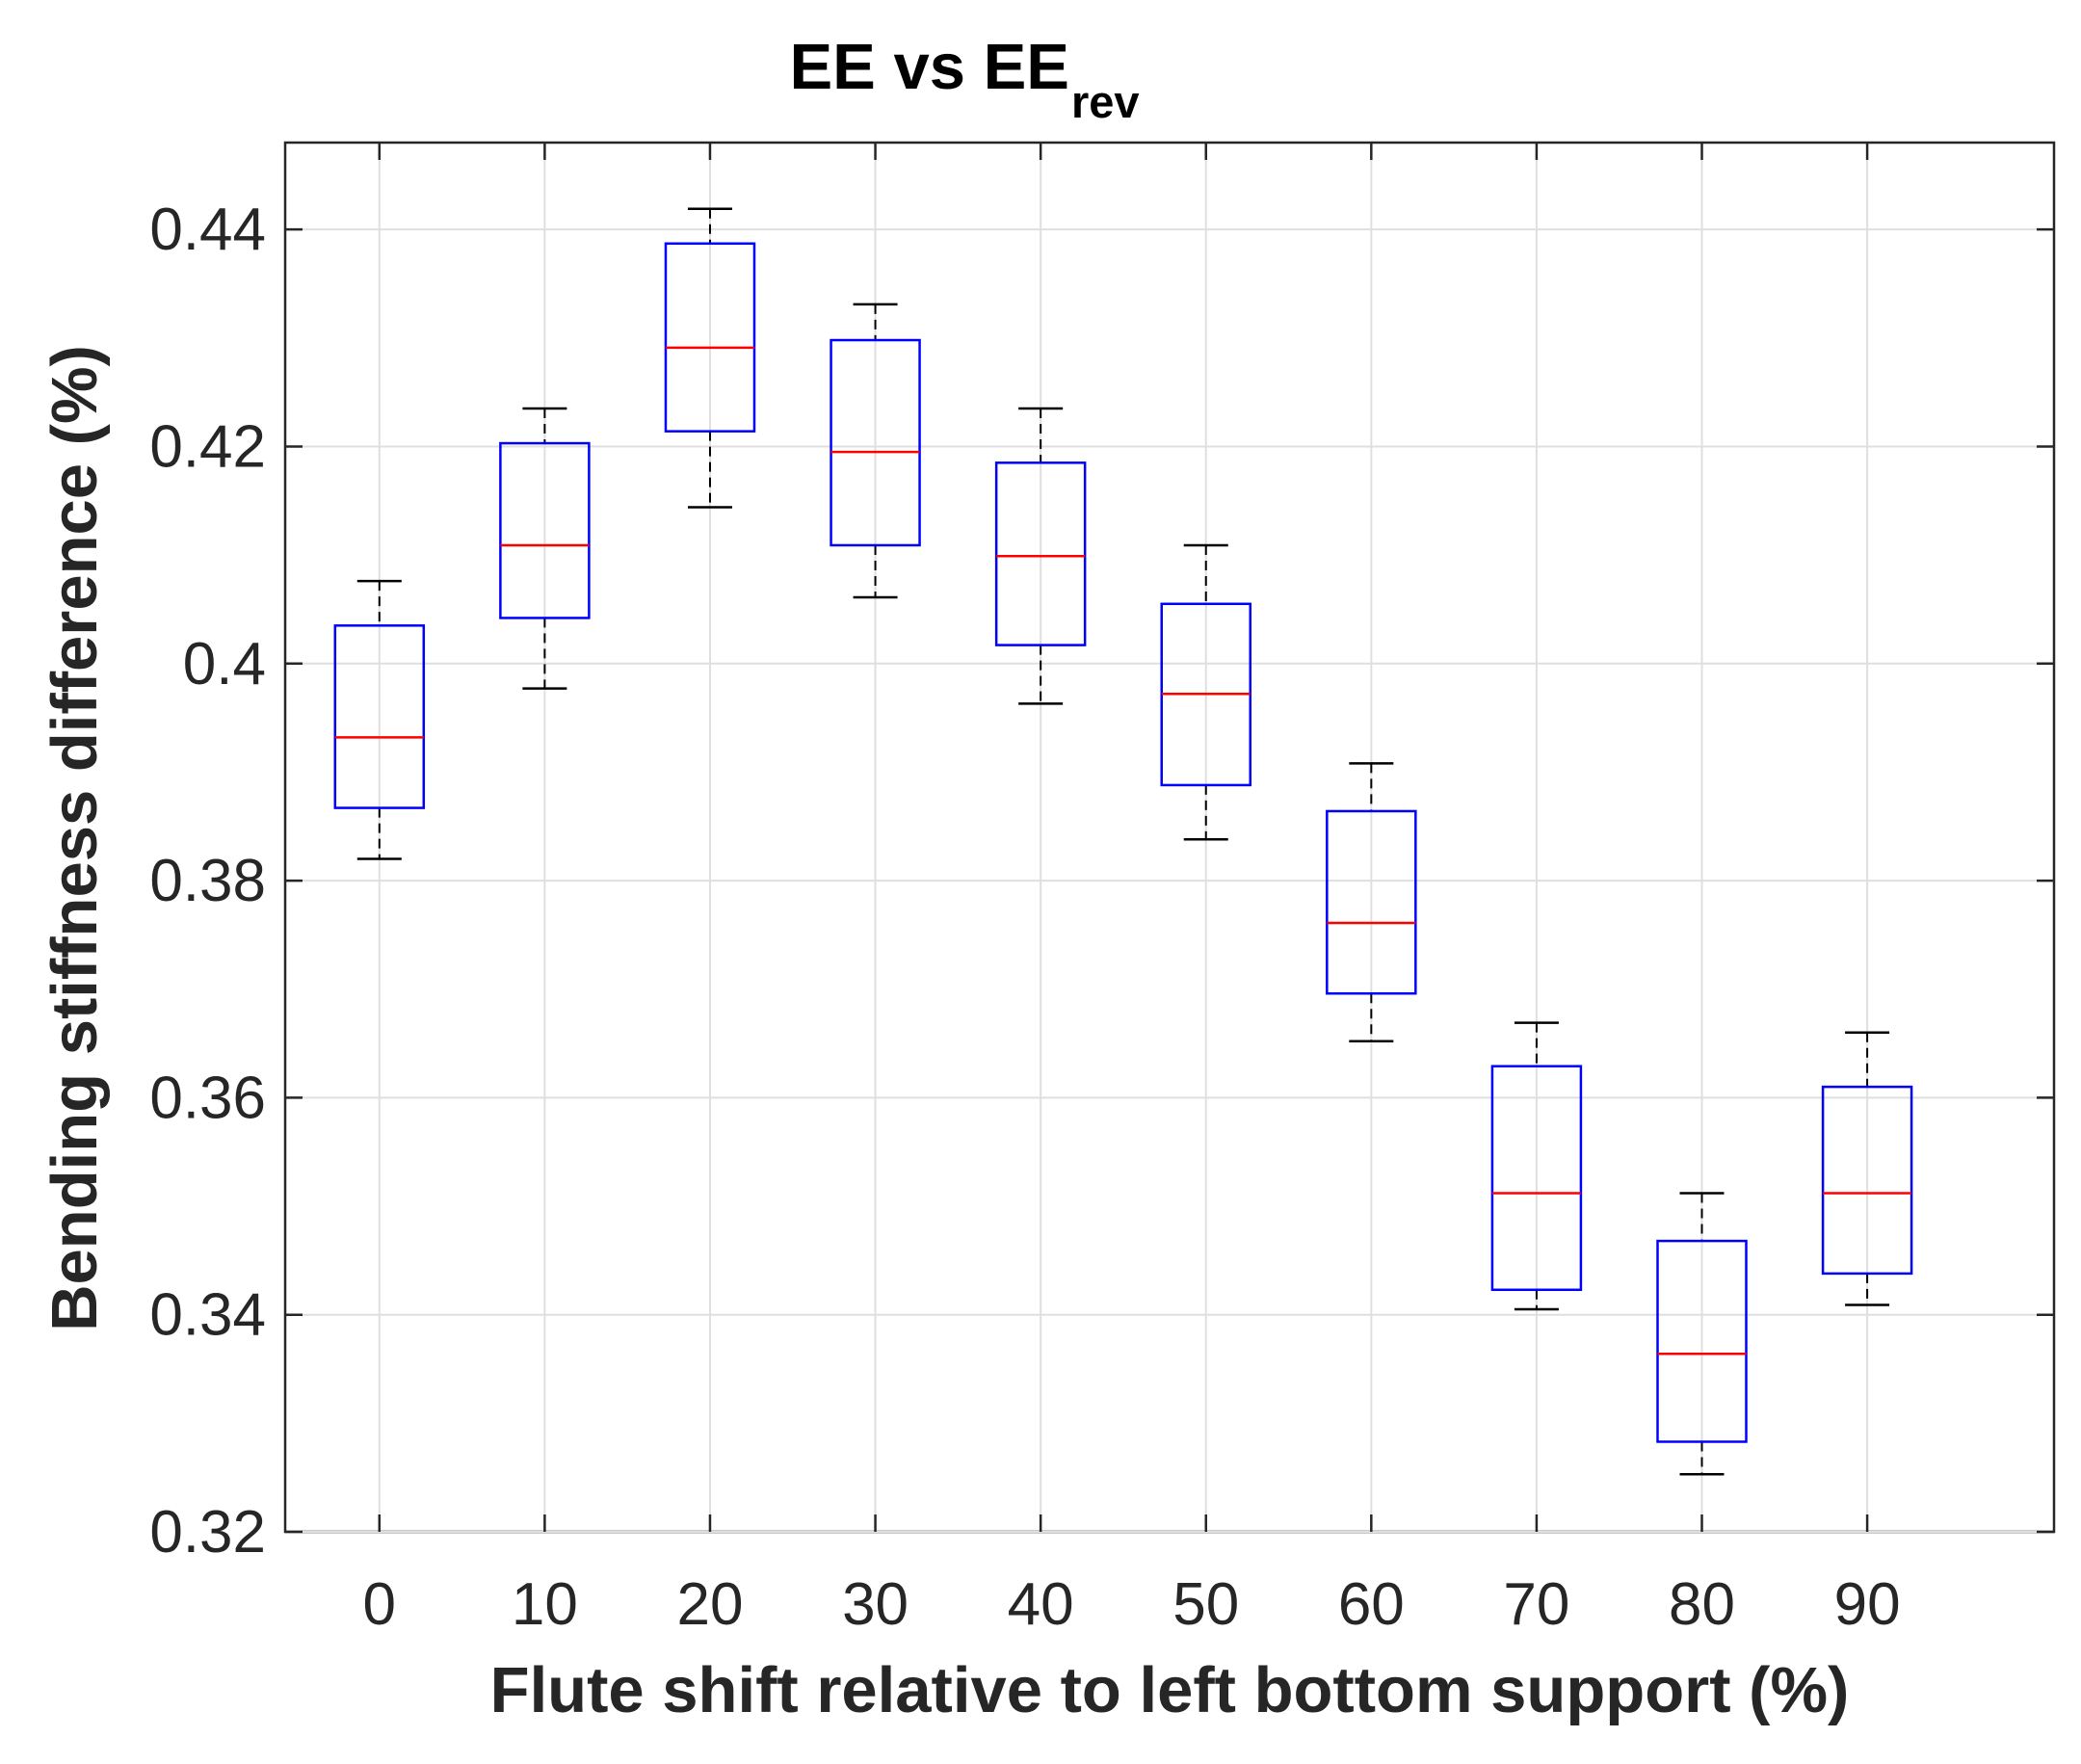  Describe the element at coordinates (207, 1098) in the screenshot. I see `y-tick-label: 0.36` at that location.